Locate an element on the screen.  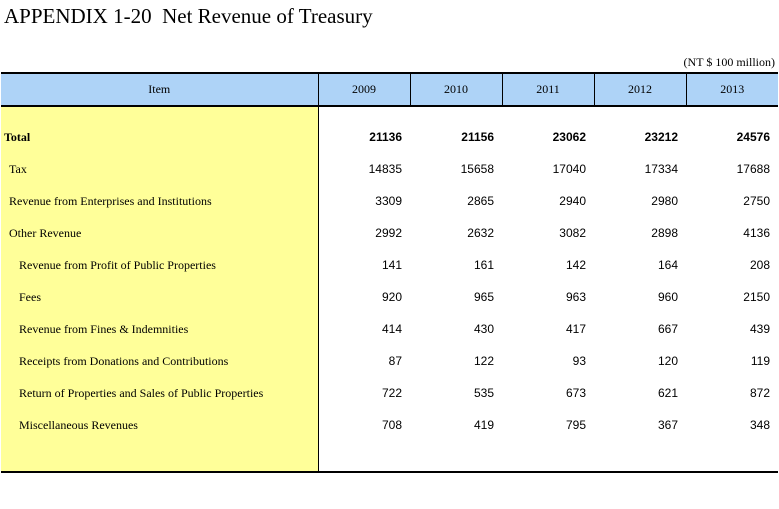
header-item: Item is located at coordinates (159, 89).